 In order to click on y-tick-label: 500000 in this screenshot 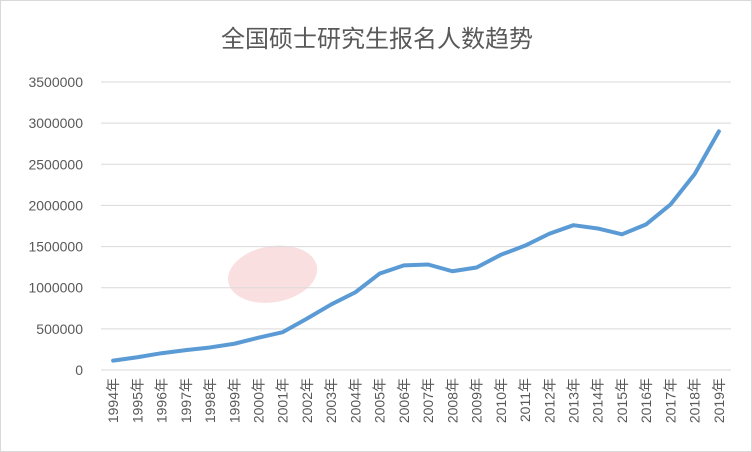, I will do `click(59, 329)`.